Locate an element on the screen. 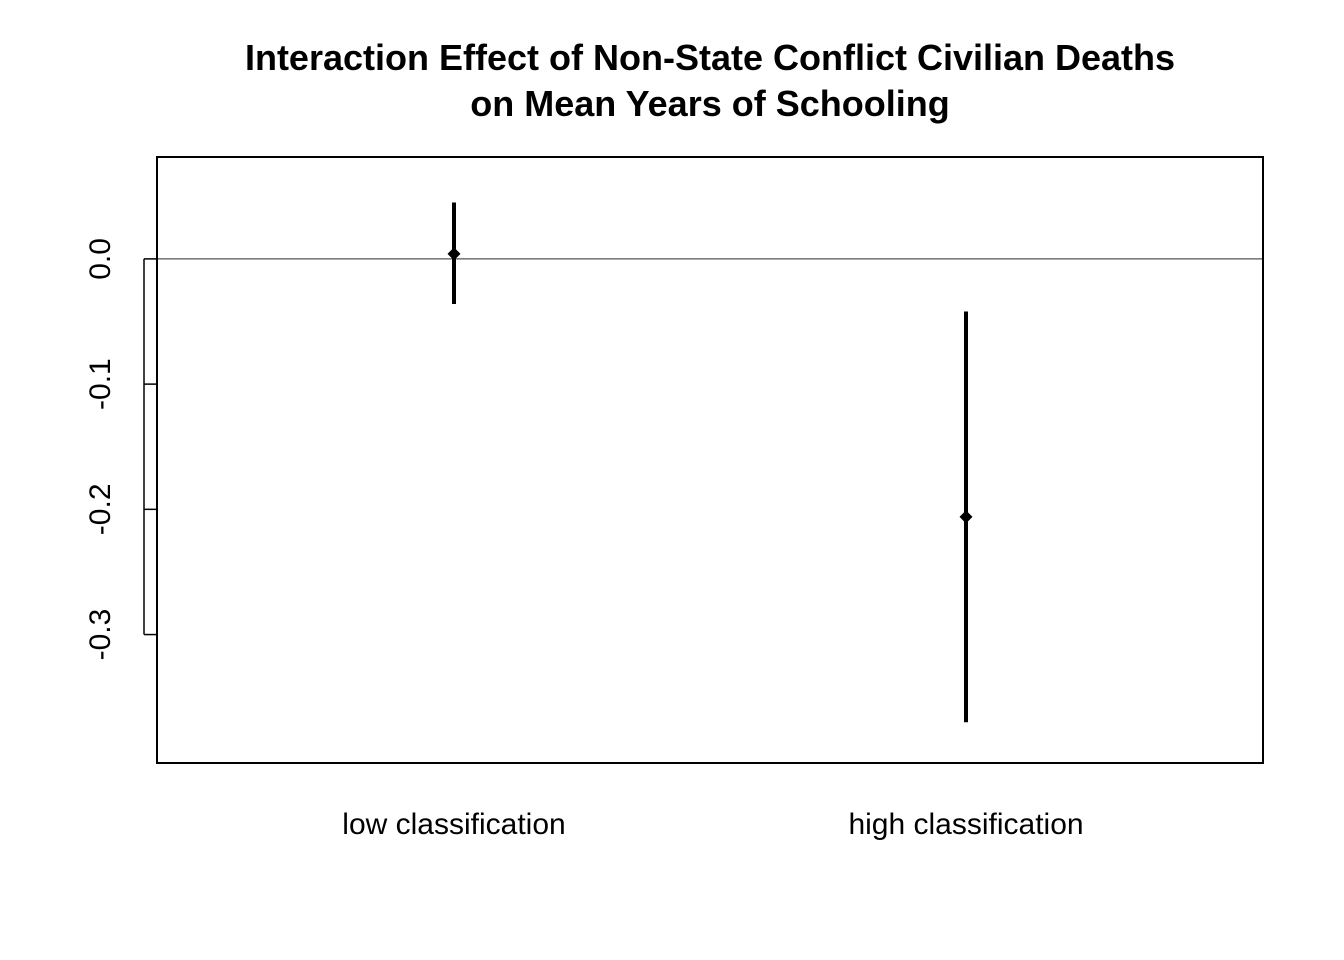 The height and width of the screenshot is (960, 1344). y-tick-label-1: -0.1 is located at coordinates (100, 384).